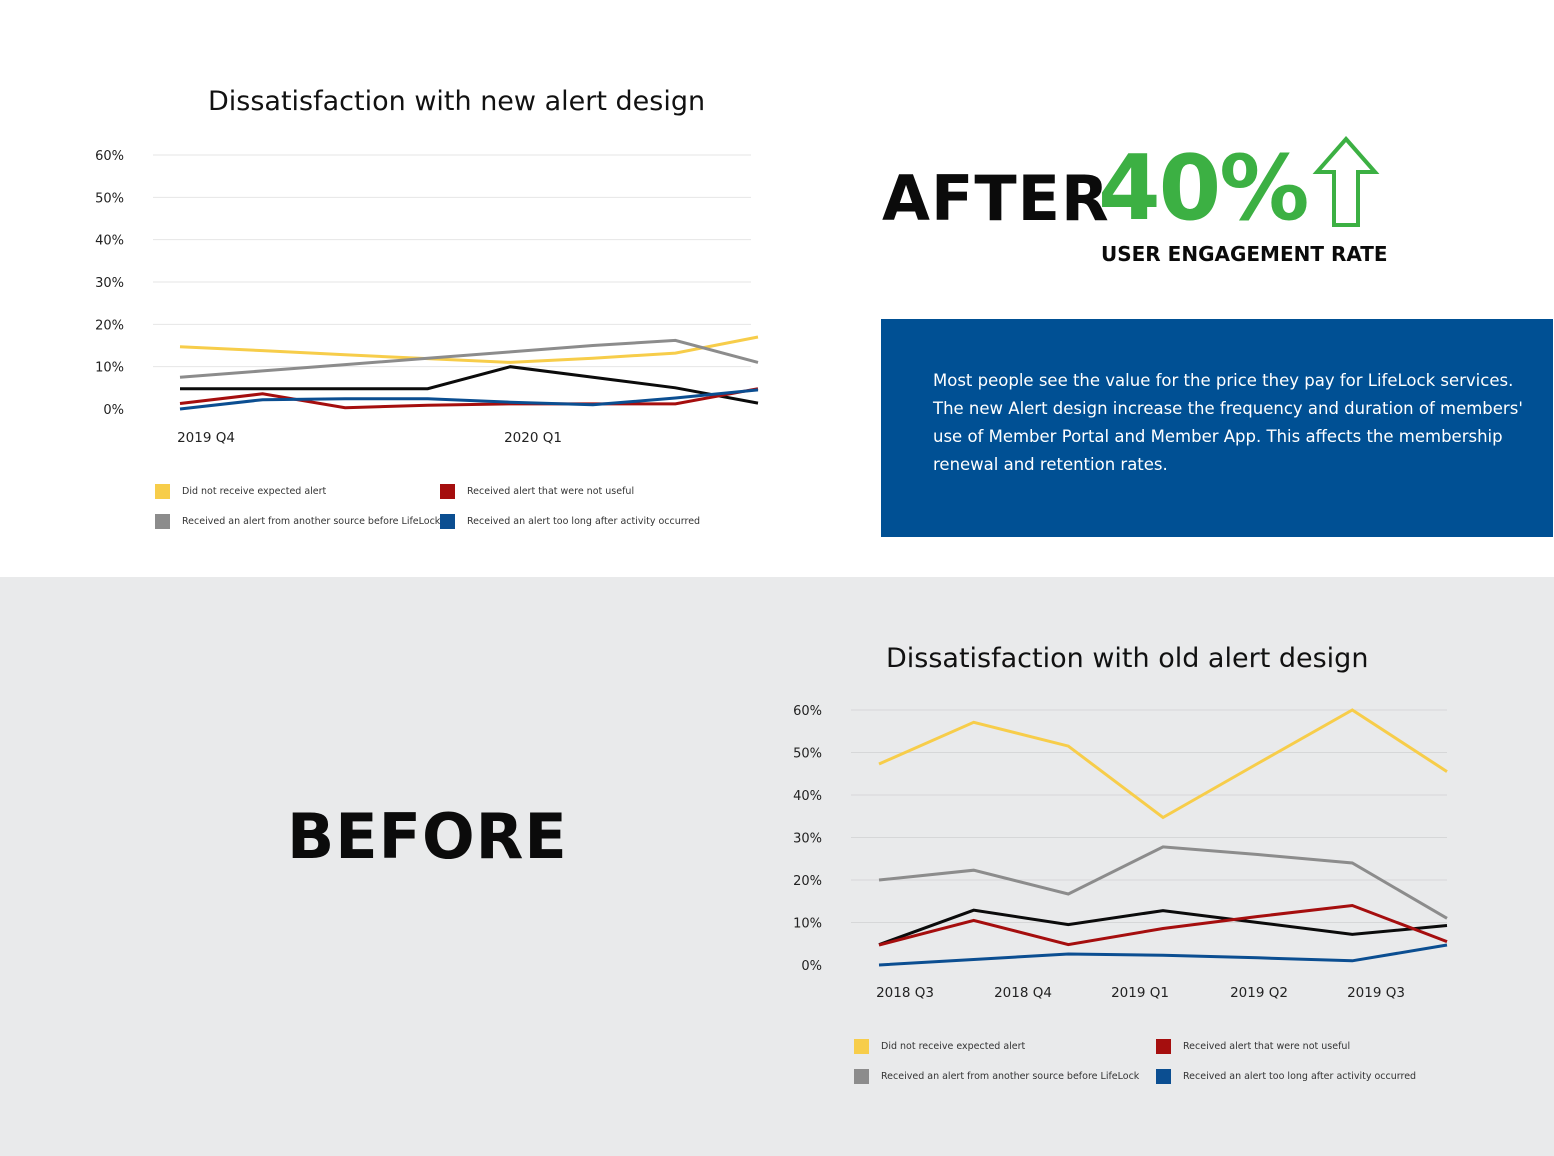  Describe the element at coordinates (1259, 993) in the screenshot. I see `x-tick-label: 2019 Q2` at that location.